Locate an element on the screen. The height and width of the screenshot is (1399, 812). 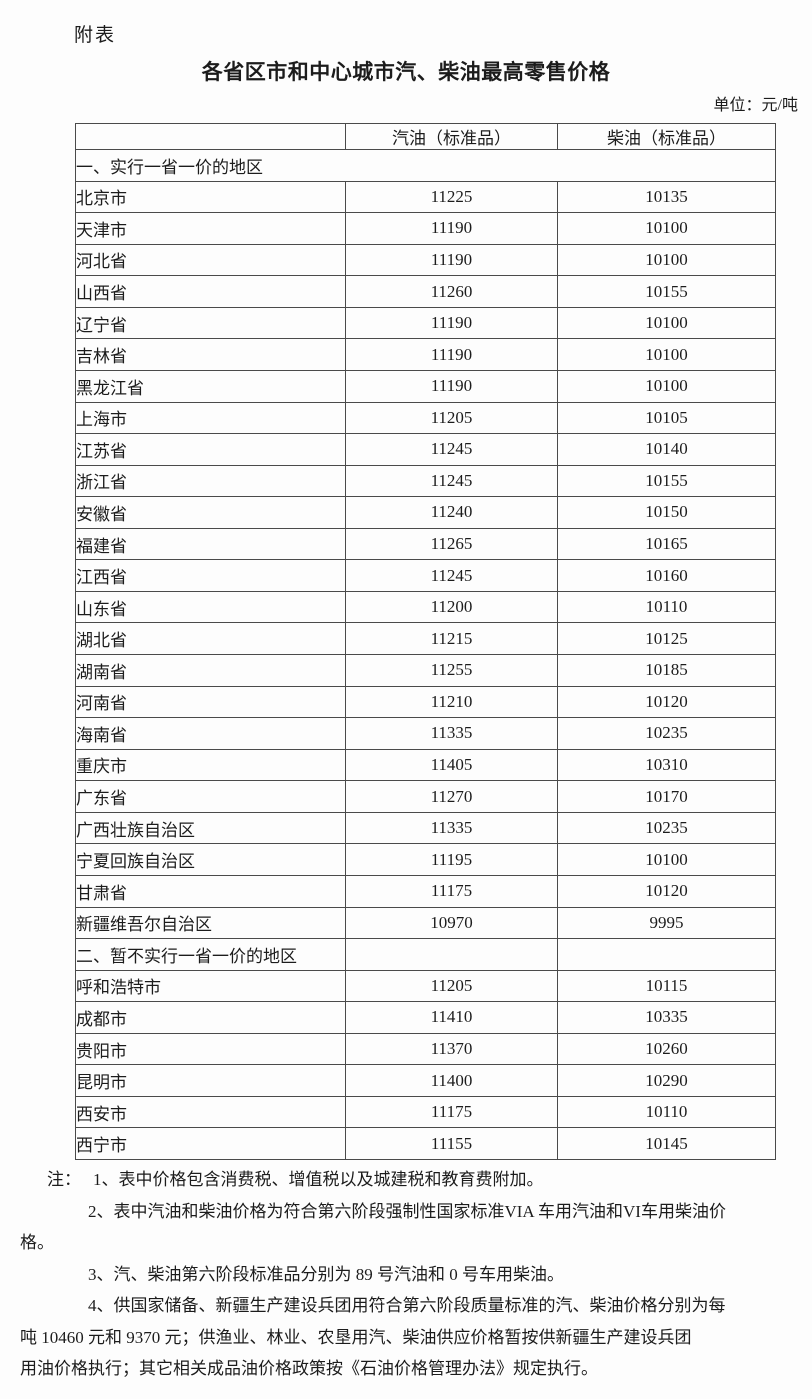
table-row: 吉林省 11190 10100 is located at coordinates (425, 354).